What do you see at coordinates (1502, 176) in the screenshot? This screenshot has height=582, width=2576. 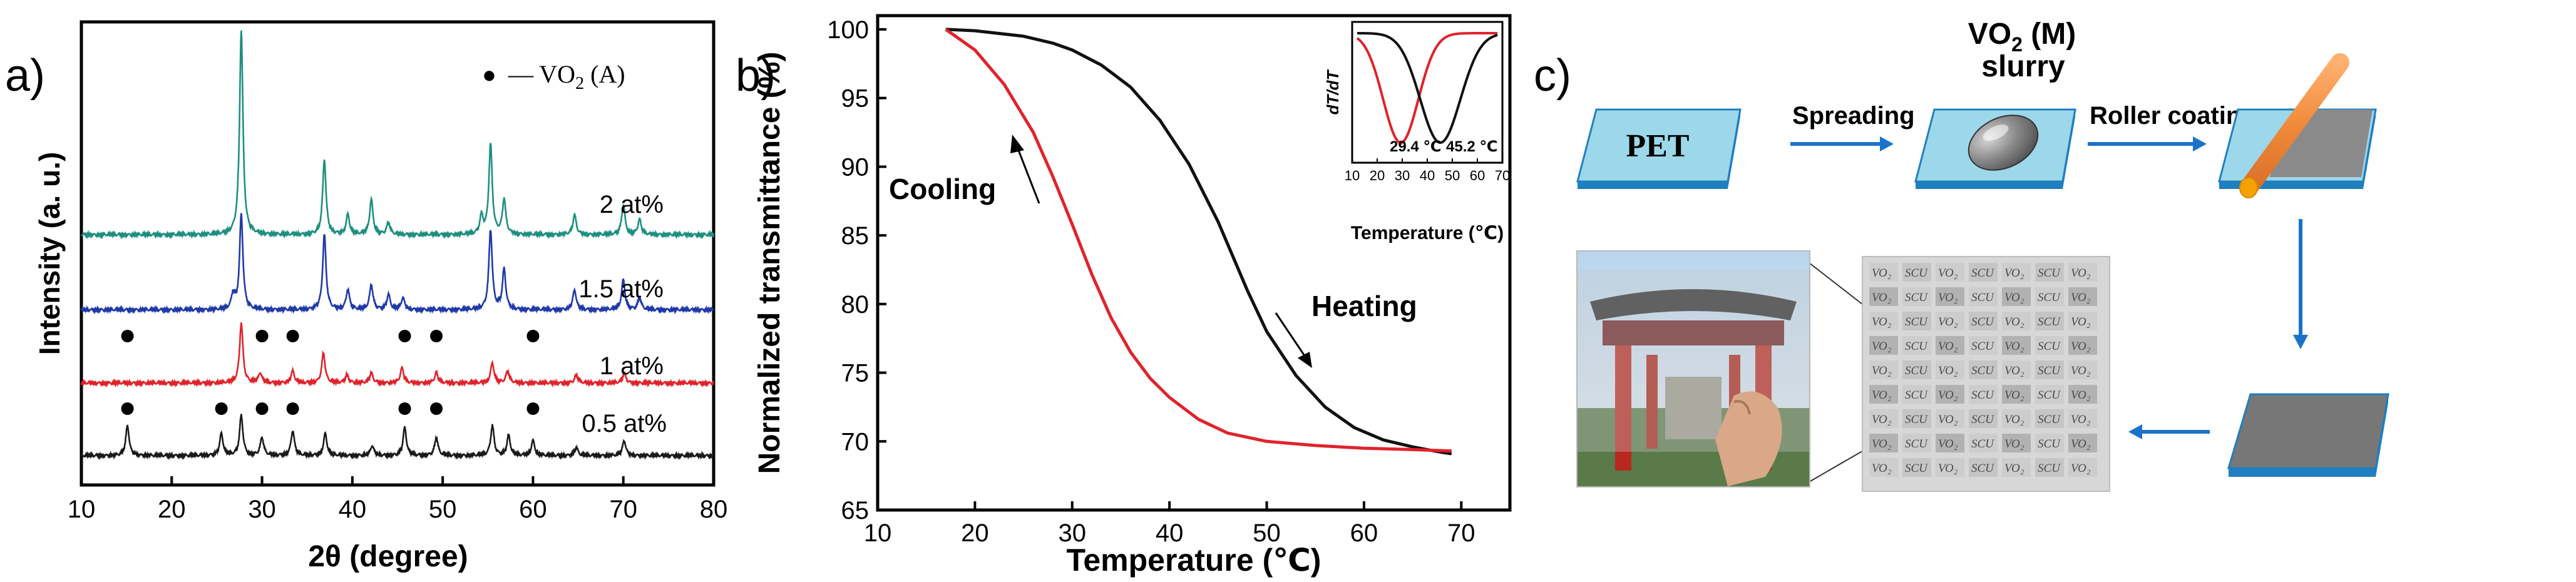 I see `inset-x-tick-label-70: 70` at bounding box center [1502, 176].